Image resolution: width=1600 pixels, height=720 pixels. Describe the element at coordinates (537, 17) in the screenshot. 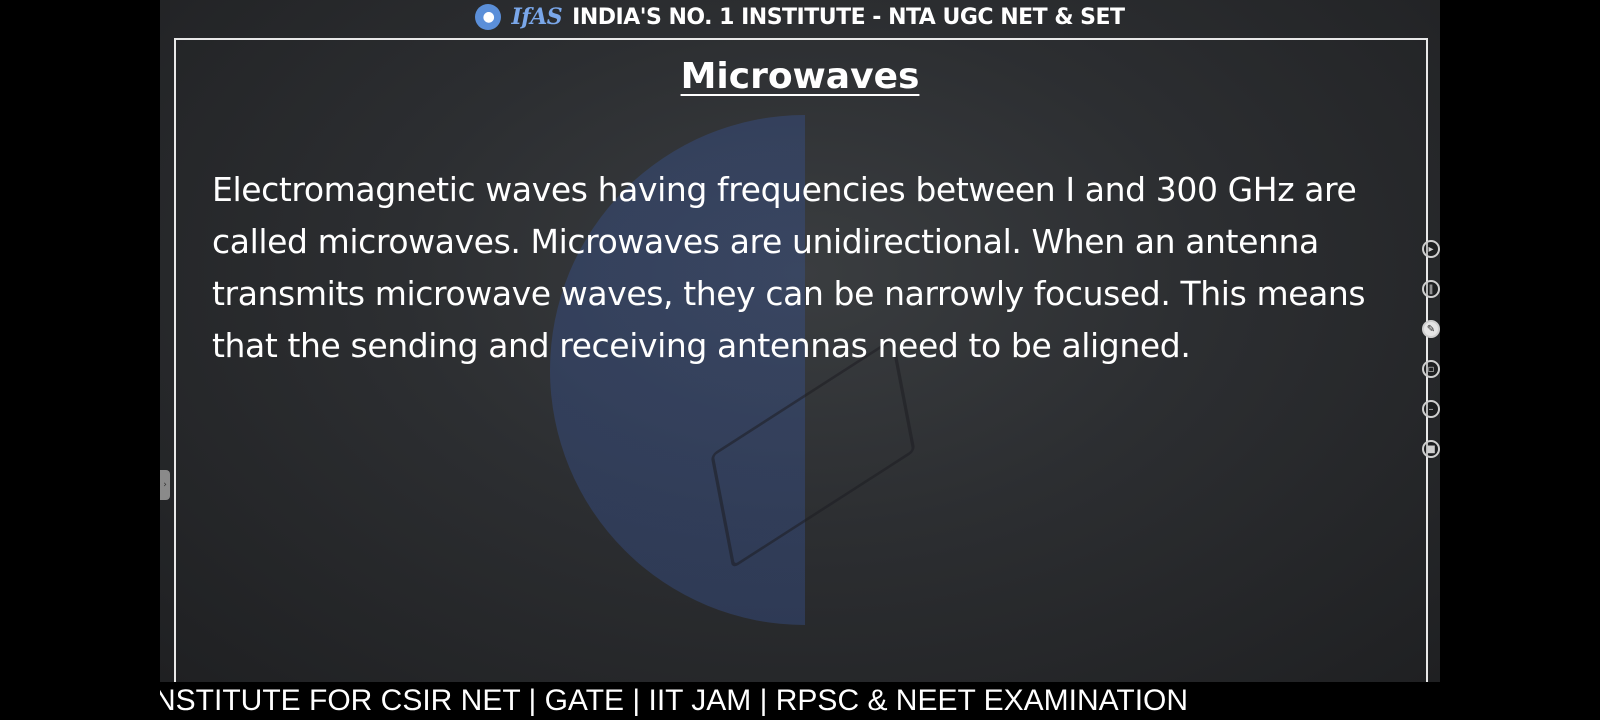

I see `brand-name: IfAS` at that location.